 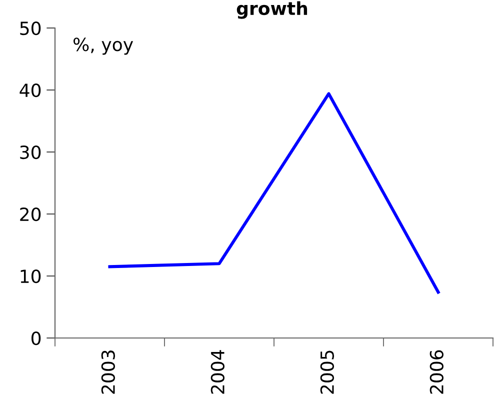 I want to click on y-tick-label: 30, so click(x=30, y=152).